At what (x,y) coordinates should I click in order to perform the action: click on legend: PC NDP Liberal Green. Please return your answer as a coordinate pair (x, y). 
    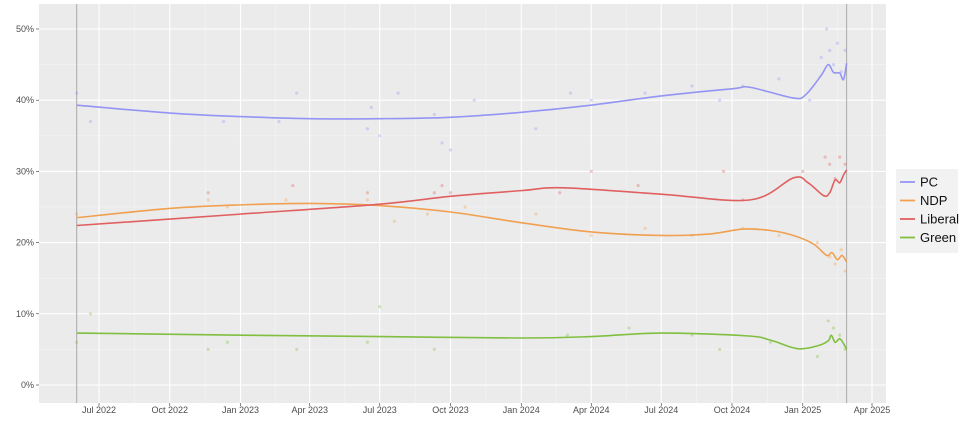
    Looking at the image, I should click on (927, 211).